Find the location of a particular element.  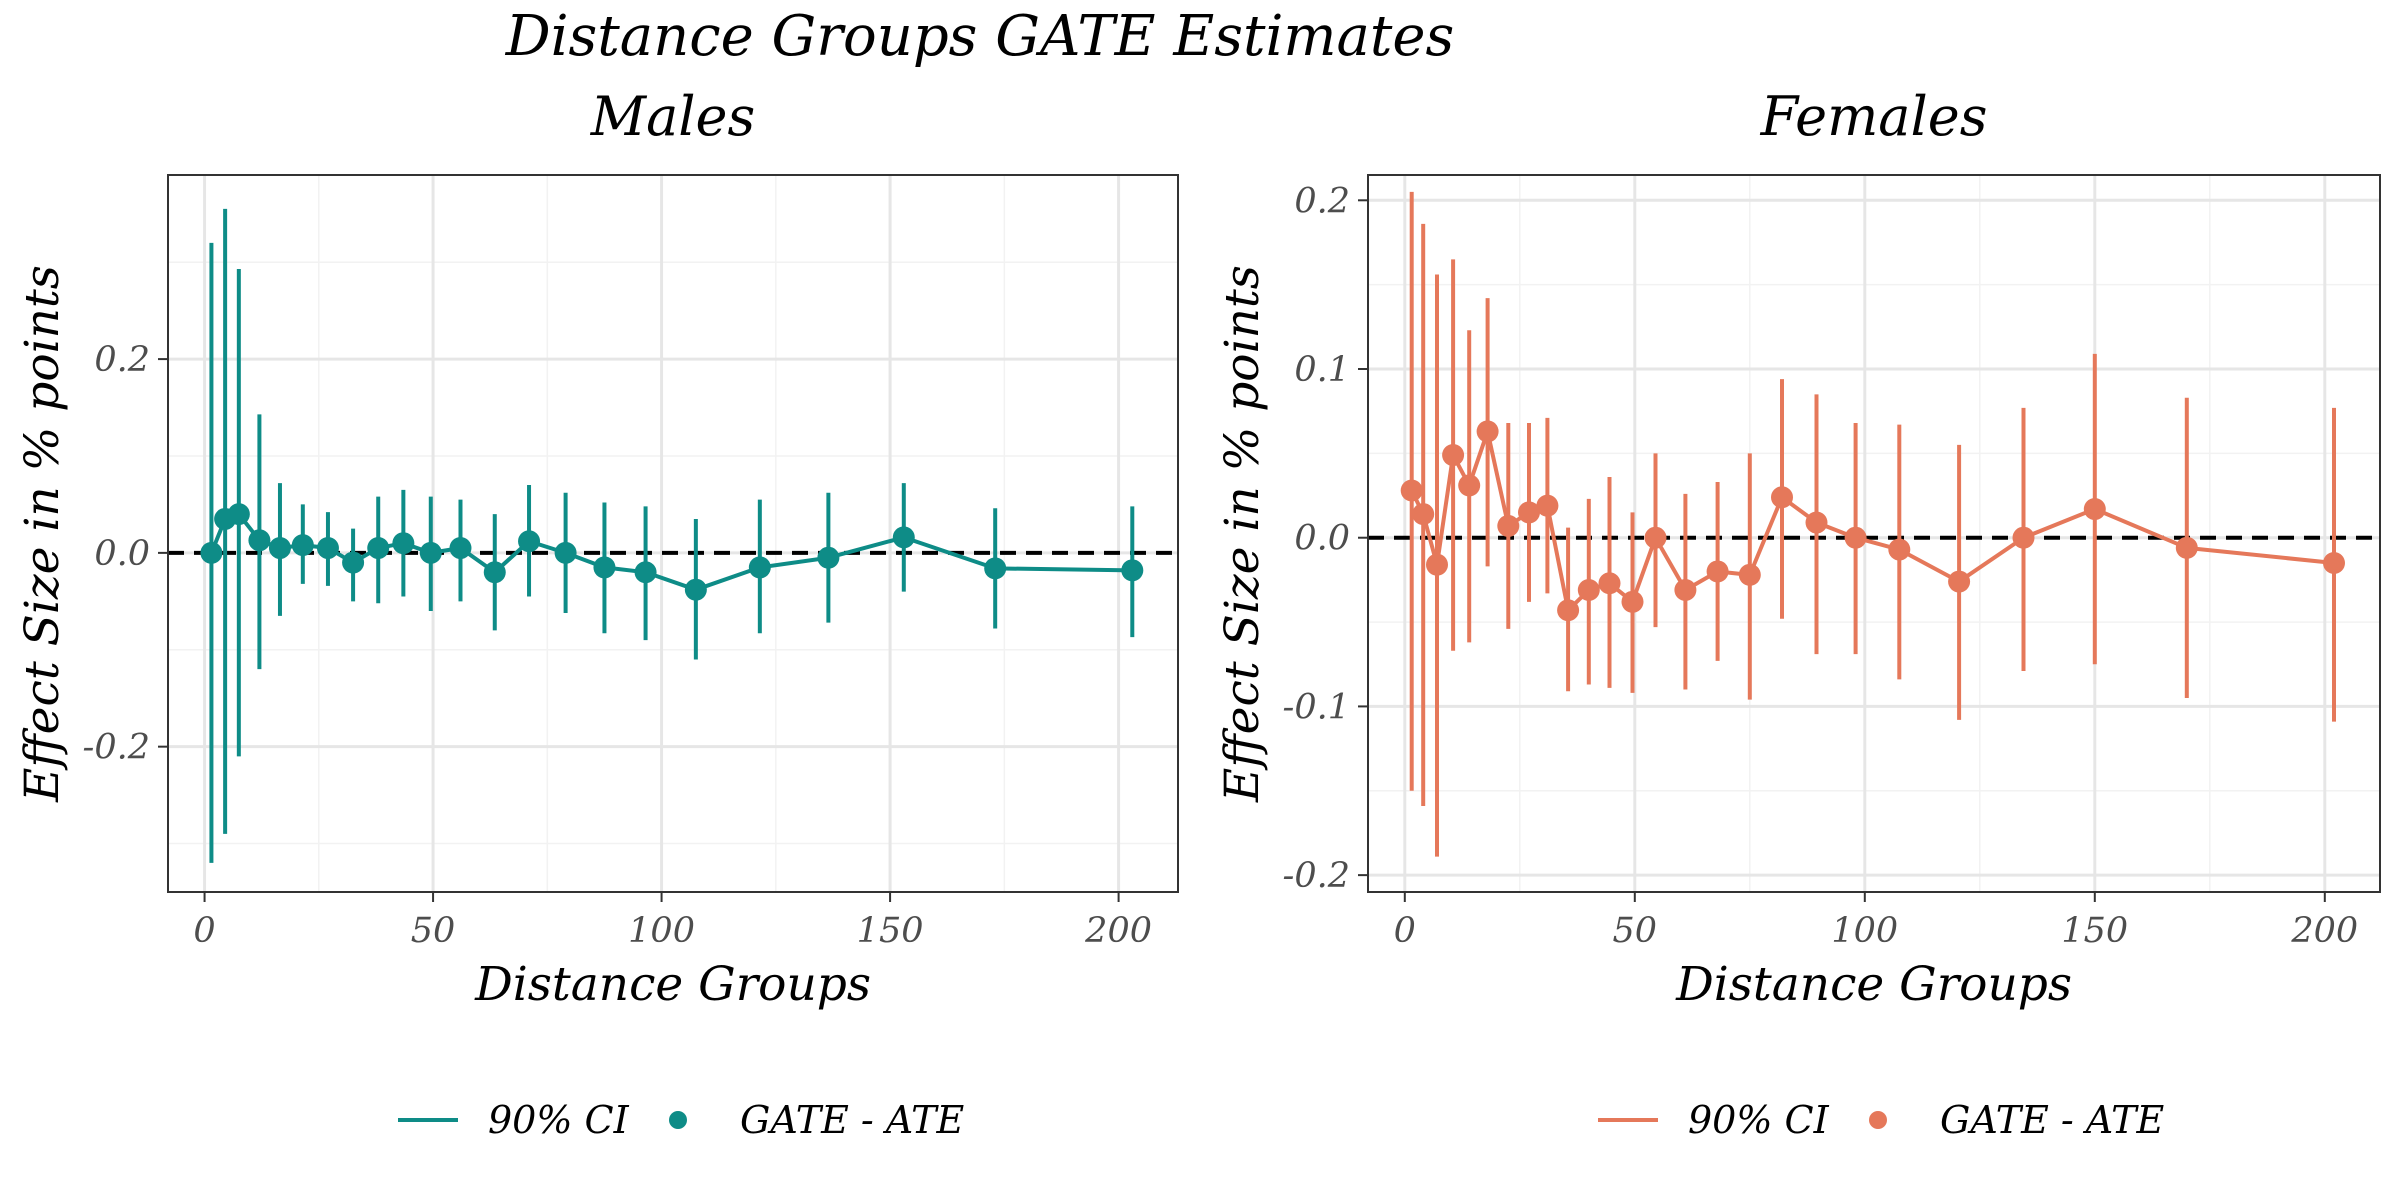

females-y-axis-title: Effect Size in % points is located at coordinates (1242, 534).